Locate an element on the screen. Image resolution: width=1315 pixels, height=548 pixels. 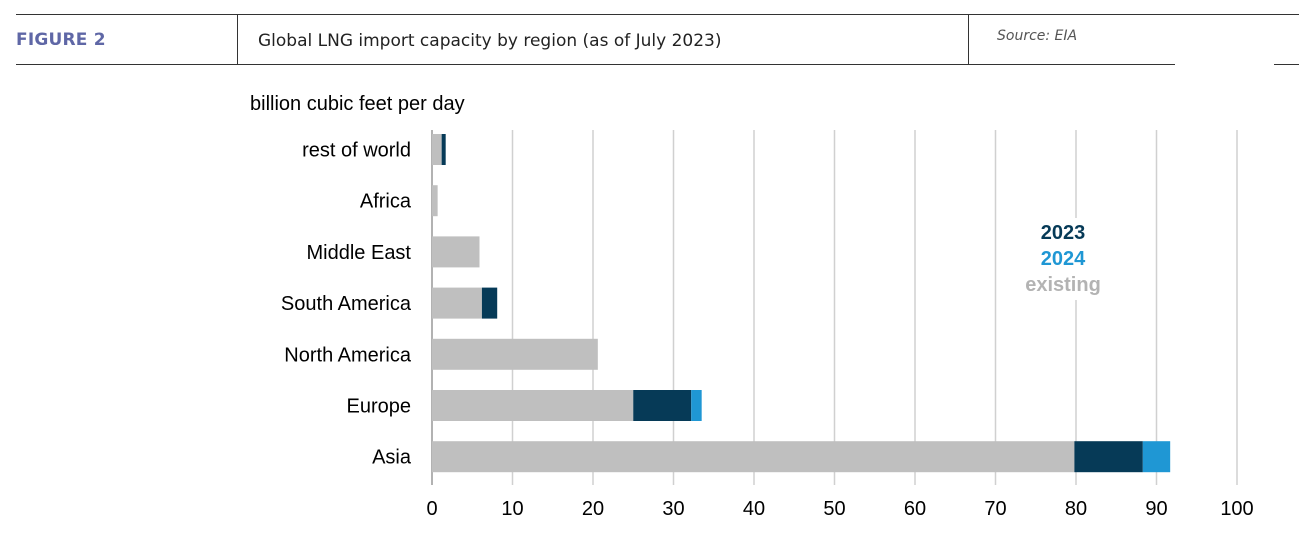
x-tick-label-40: 40 is located at coordinates (754, 509).